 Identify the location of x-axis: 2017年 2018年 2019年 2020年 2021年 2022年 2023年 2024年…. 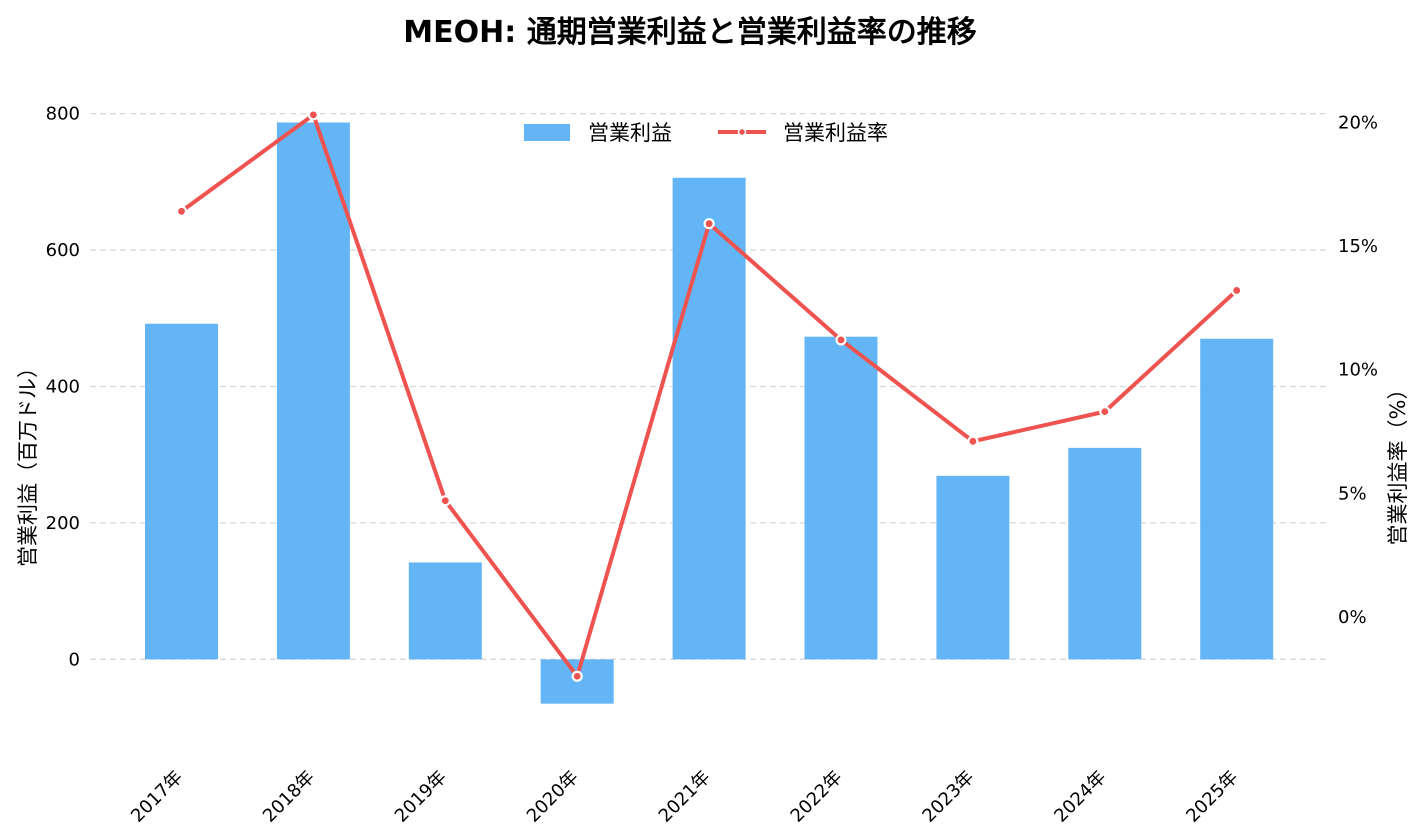
(684, 797).